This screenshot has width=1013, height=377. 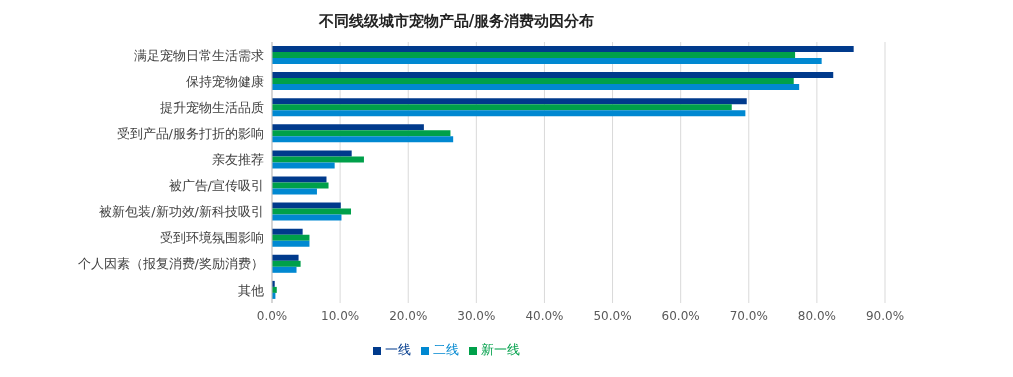 I want to click on y-tick-label: 受到环境氛围影响, so click(x=212, y=238).